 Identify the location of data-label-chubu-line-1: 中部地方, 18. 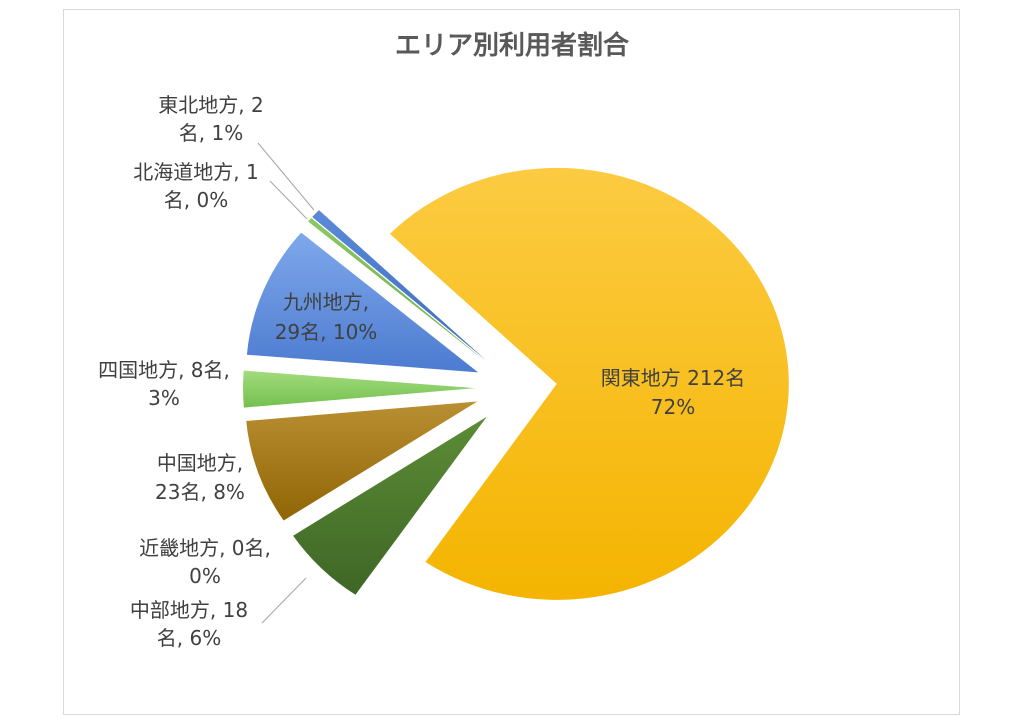
(189, 610).